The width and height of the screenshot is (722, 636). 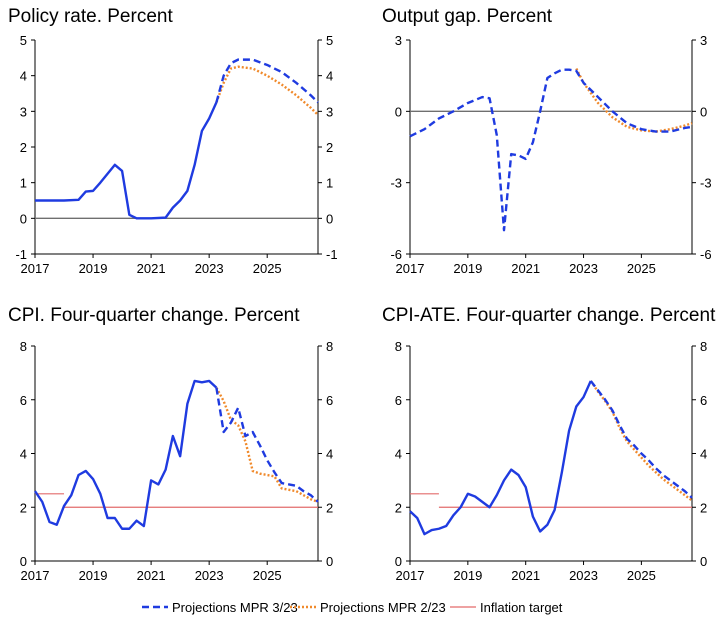 I want to click on legend-label-target: Inflation target, so click(x=521, y=607).